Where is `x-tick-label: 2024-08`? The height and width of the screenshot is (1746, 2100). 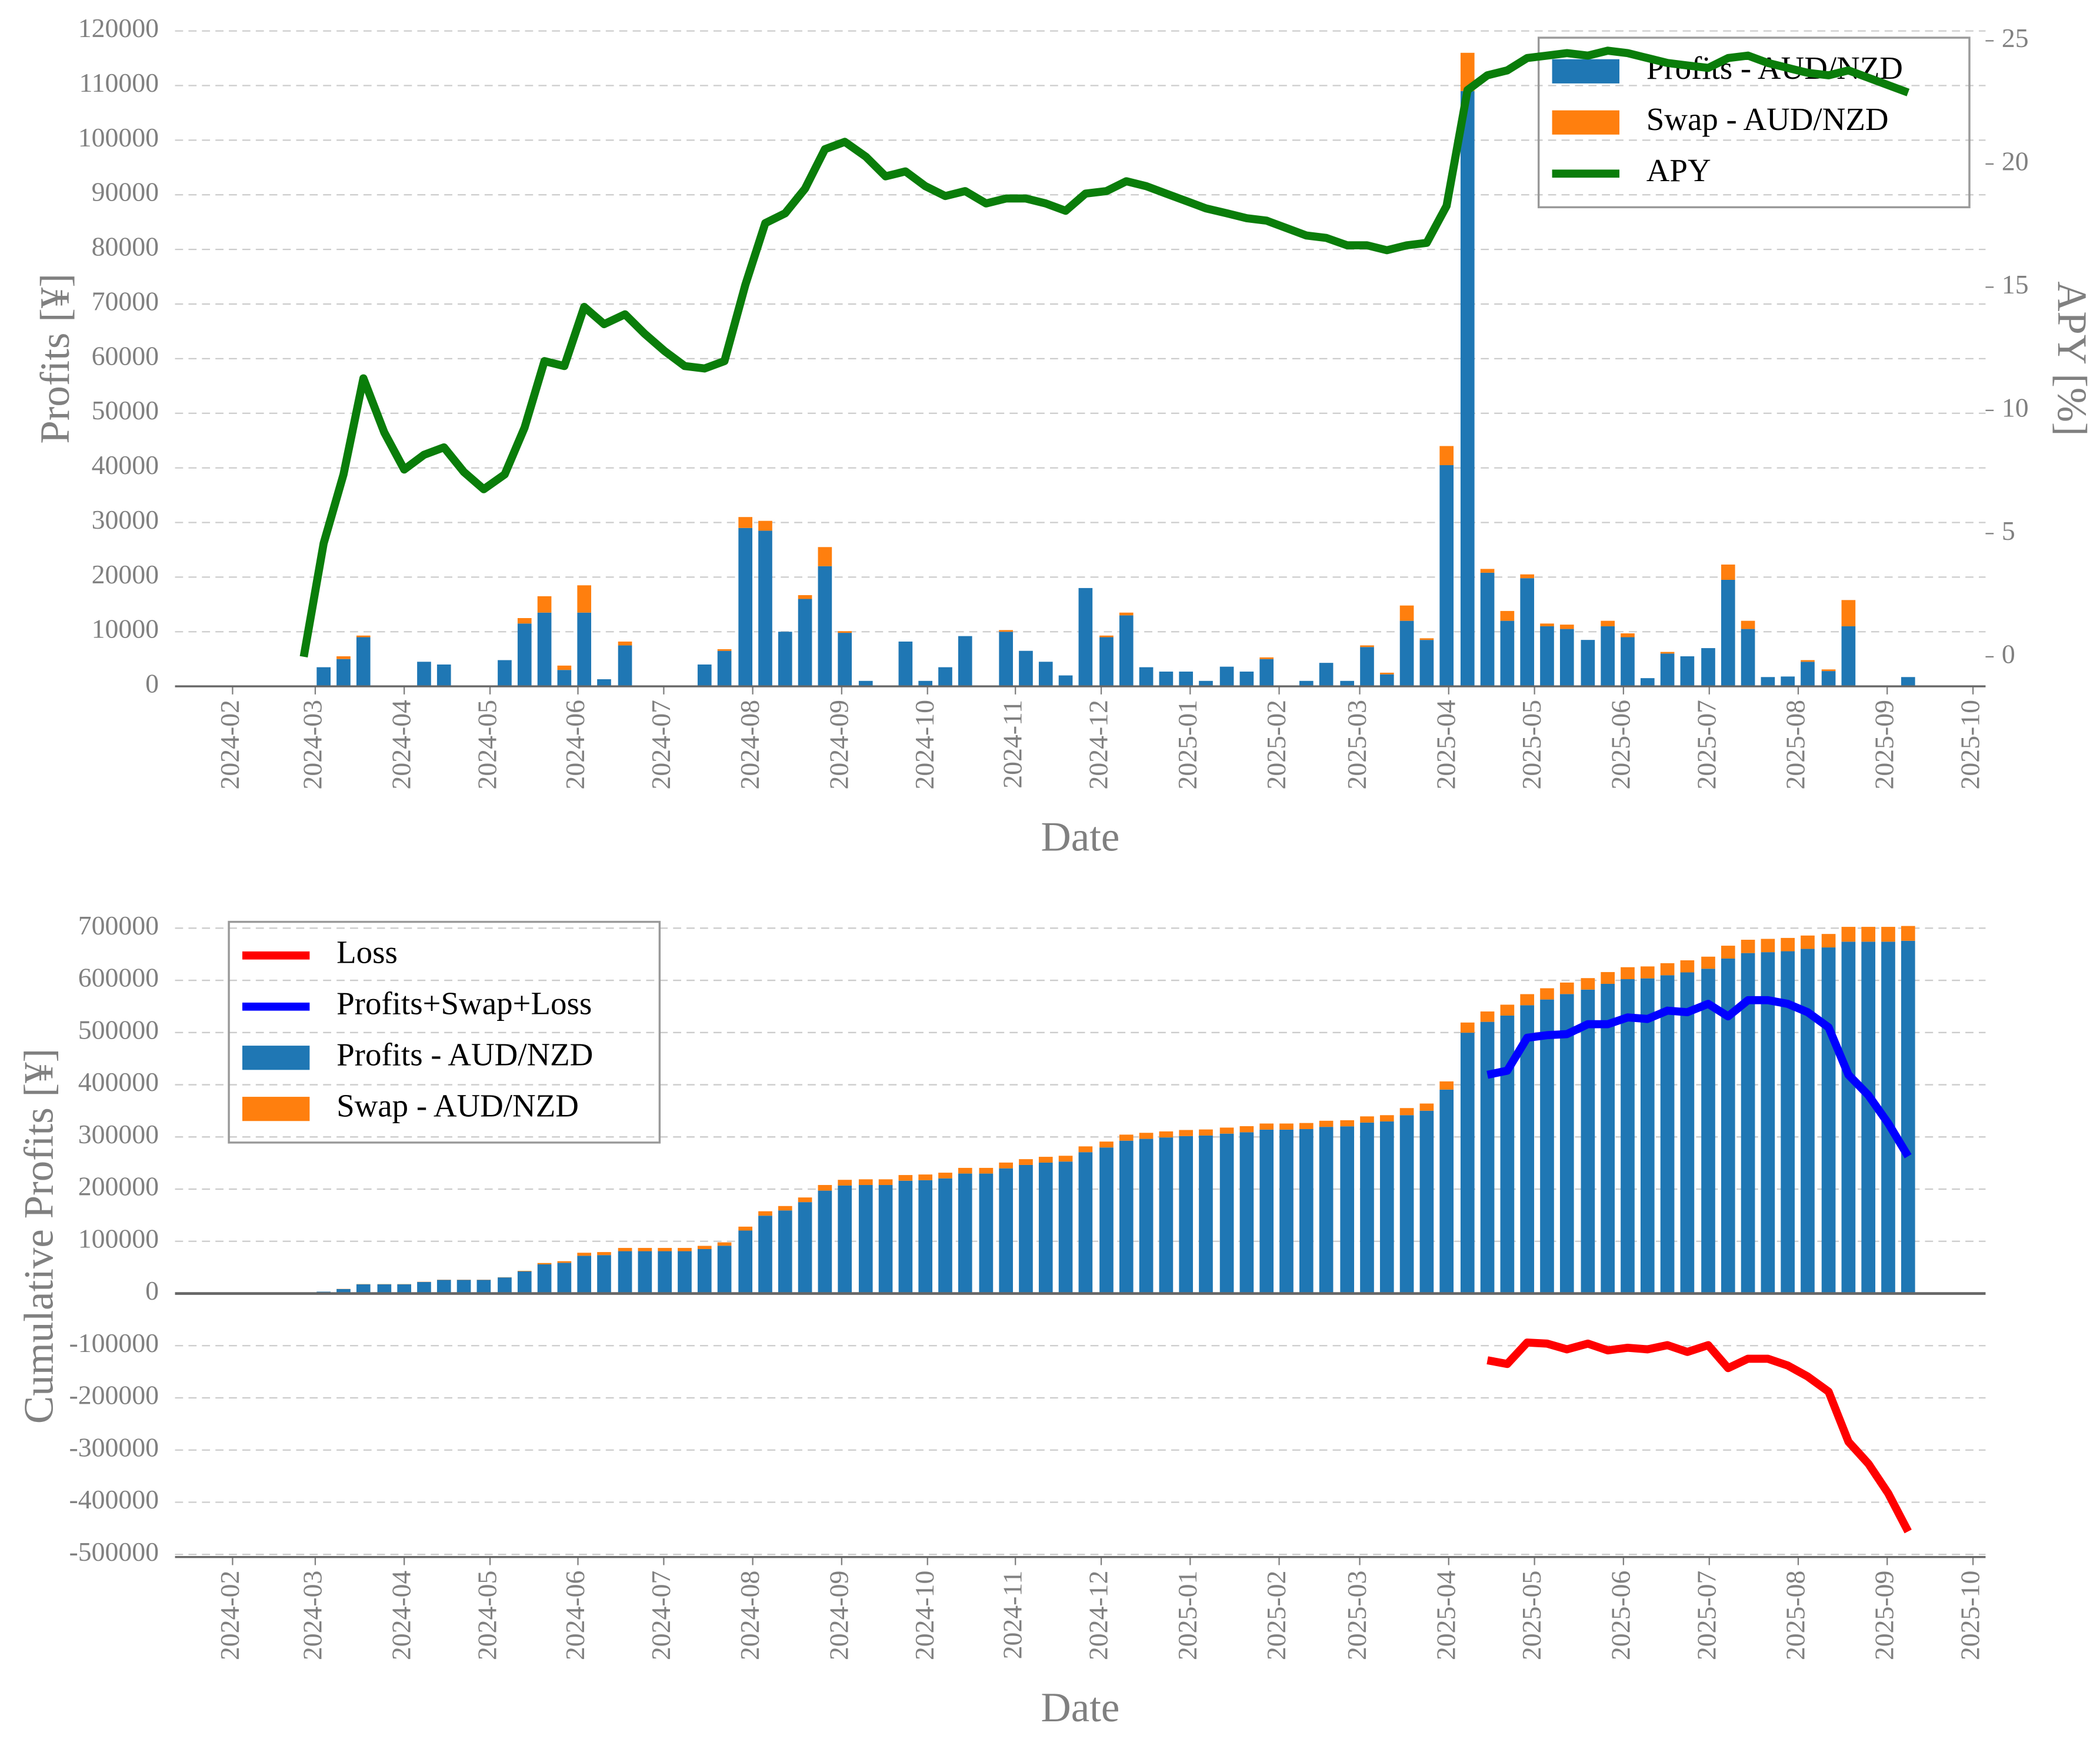 x-tick-label: 2024-08 is located at coordinates (750, 1616).